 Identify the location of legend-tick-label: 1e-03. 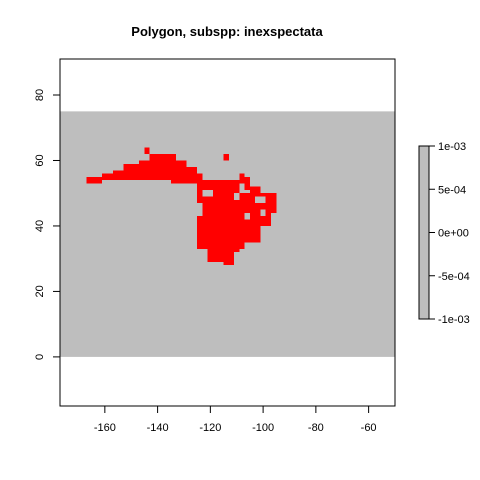
(452, 147).